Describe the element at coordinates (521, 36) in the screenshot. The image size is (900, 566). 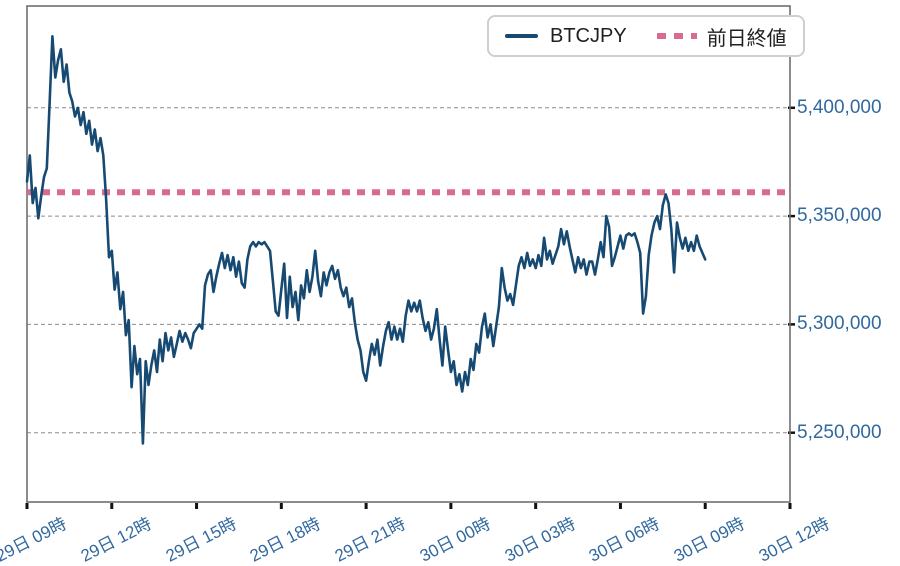
I see `price-line-swatch` at that location.